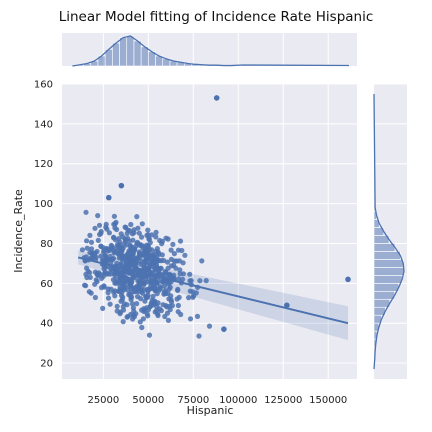 Image resolution: width=432 pixels, height=432 pixels. I want to click on y-tick-label: 20, so click(46, 364).